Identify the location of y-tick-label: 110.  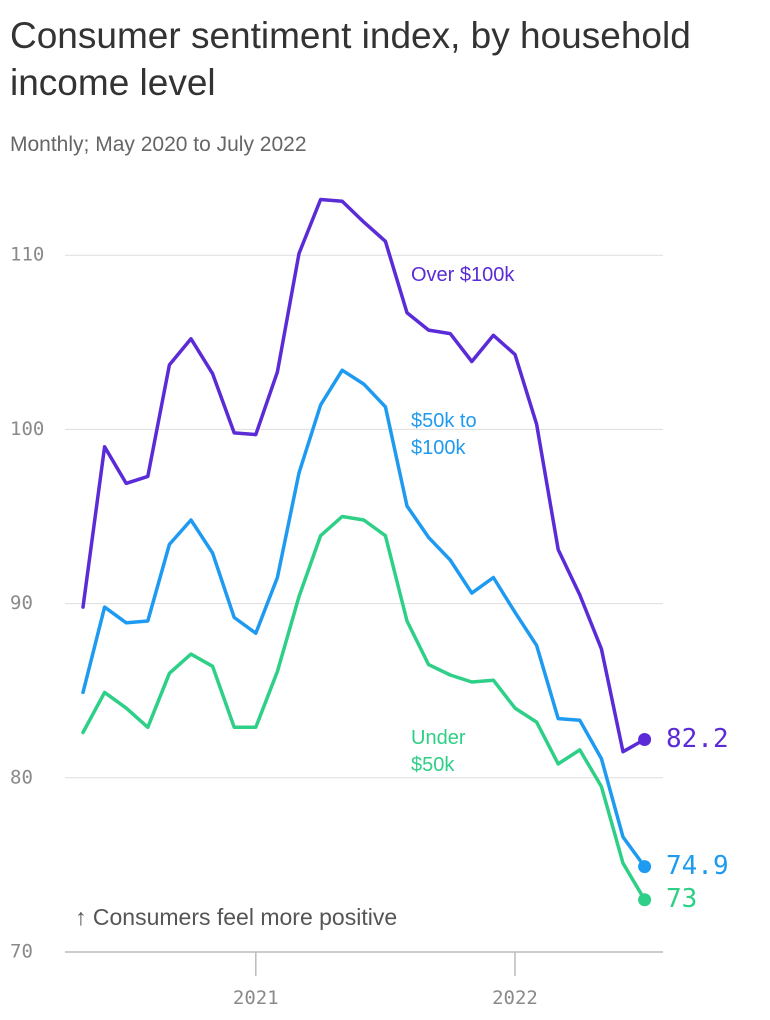
(27, 255).